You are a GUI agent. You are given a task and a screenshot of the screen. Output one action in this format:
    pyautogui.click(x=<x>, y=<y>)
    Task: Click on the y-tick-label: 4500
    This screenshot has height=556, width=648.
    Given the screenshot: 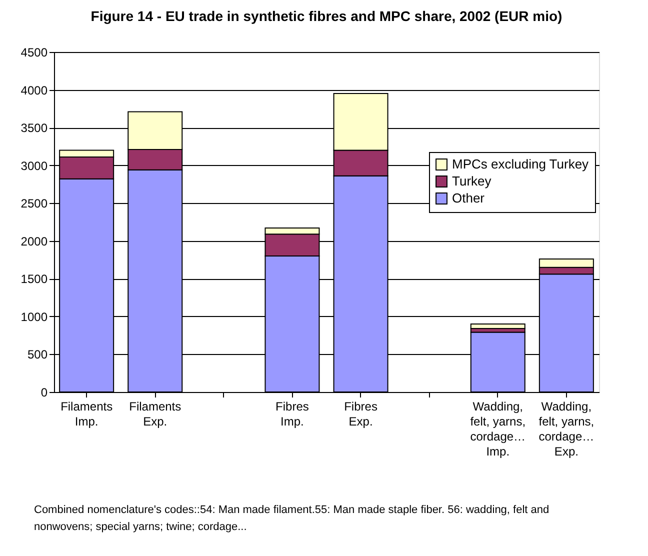 What is the action you would take?
    pyautogui.click(x=34, y=53)
    